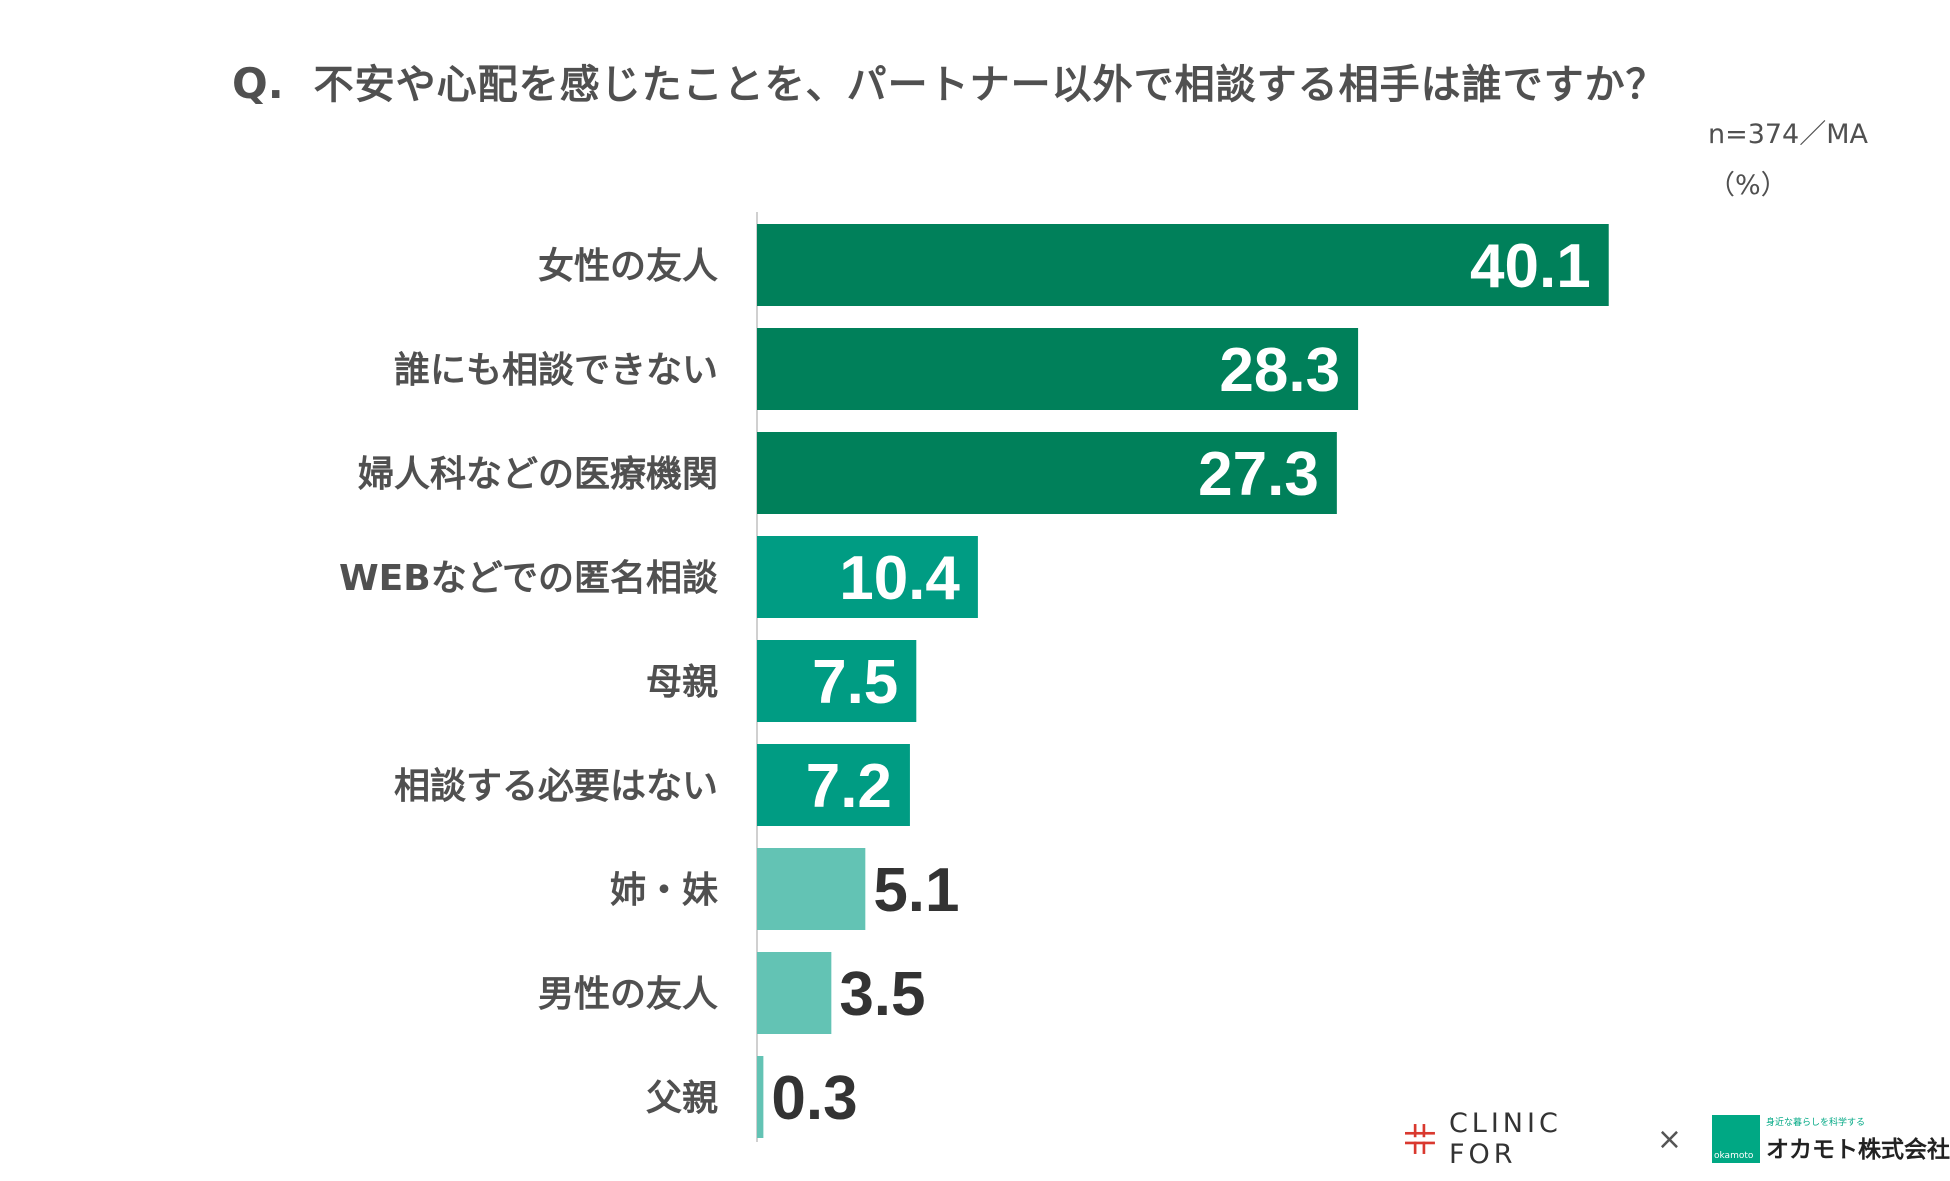 The height and width of the screenshot is (1181, 1950). Describe the element at coordinates (1787, 134) in the screenshot. I see `sample-size-note: n=374／MA` at that location.